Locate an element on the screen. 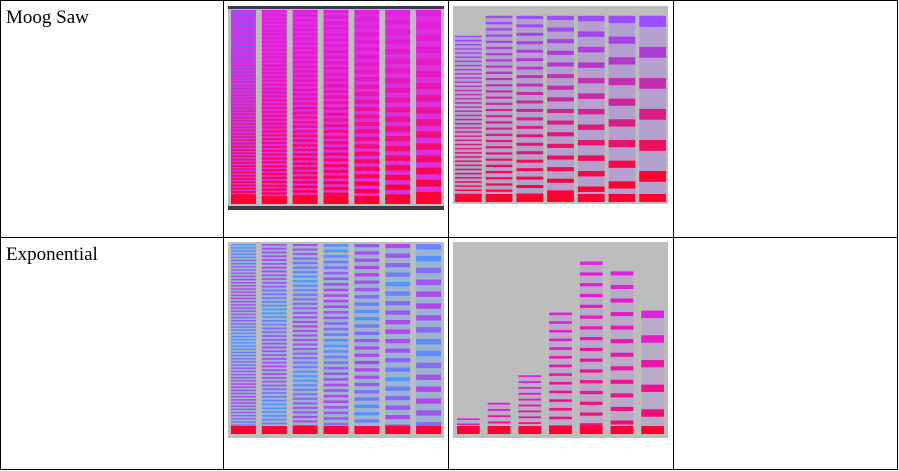 This screenshot has width=899, height=471. spectrogram-moog-saw-left is located at coordinates (336, 108).